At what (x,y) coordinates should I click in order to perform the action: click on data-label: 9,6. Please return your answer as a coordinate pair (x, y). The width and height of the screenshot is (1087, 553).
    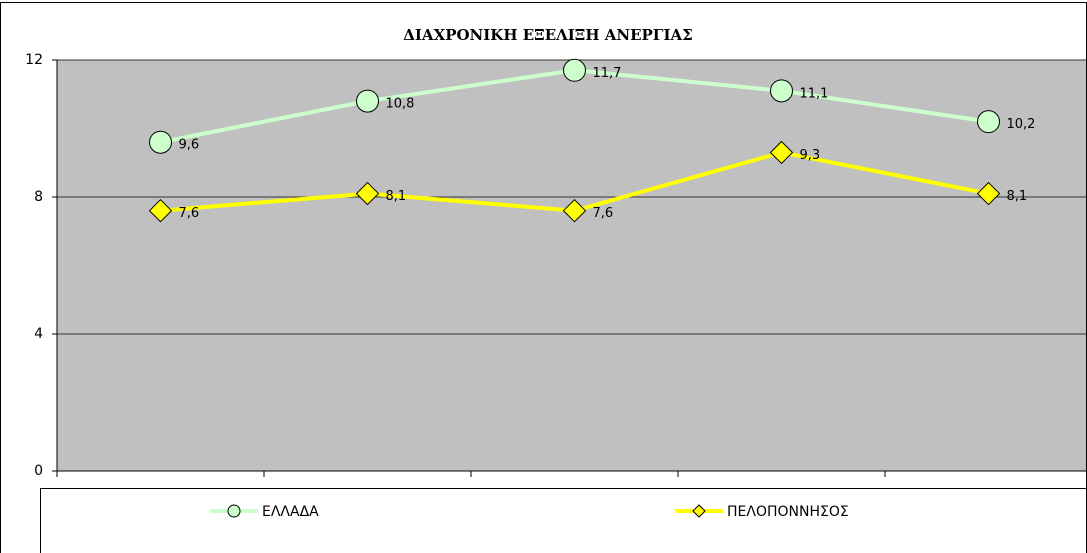
    Looking at the image, I should click on (189, 145).